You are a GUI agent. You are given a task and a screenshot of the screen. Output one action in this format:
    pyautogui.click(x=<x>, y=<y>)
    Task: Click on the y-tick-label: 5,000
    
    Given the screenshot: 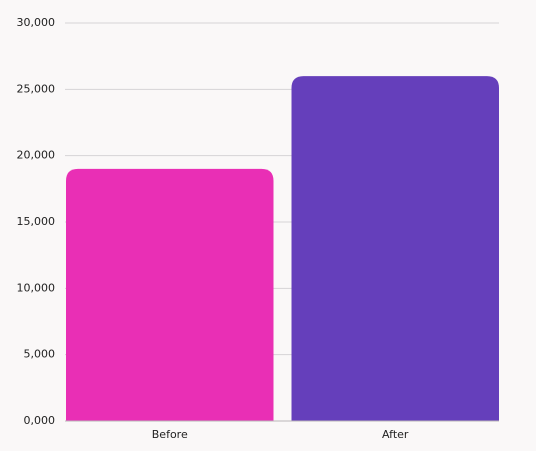 What is the action you would take?
    pyautogui.click(x=40, y=354)
    